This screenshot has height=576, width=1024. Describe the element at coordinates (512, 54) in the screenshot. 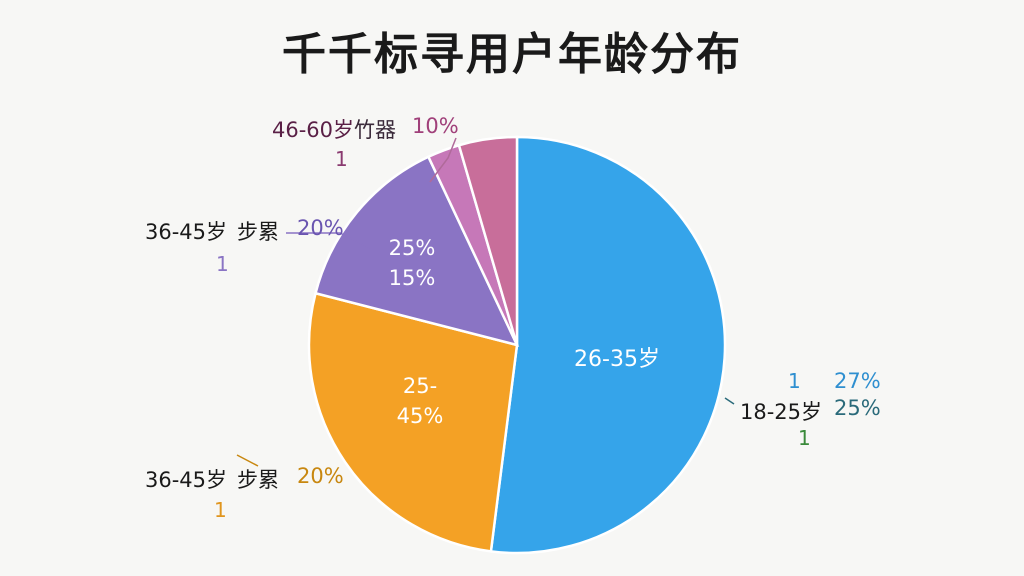

I see `chart-title: 千千标寻用户年龄分布` at that location.